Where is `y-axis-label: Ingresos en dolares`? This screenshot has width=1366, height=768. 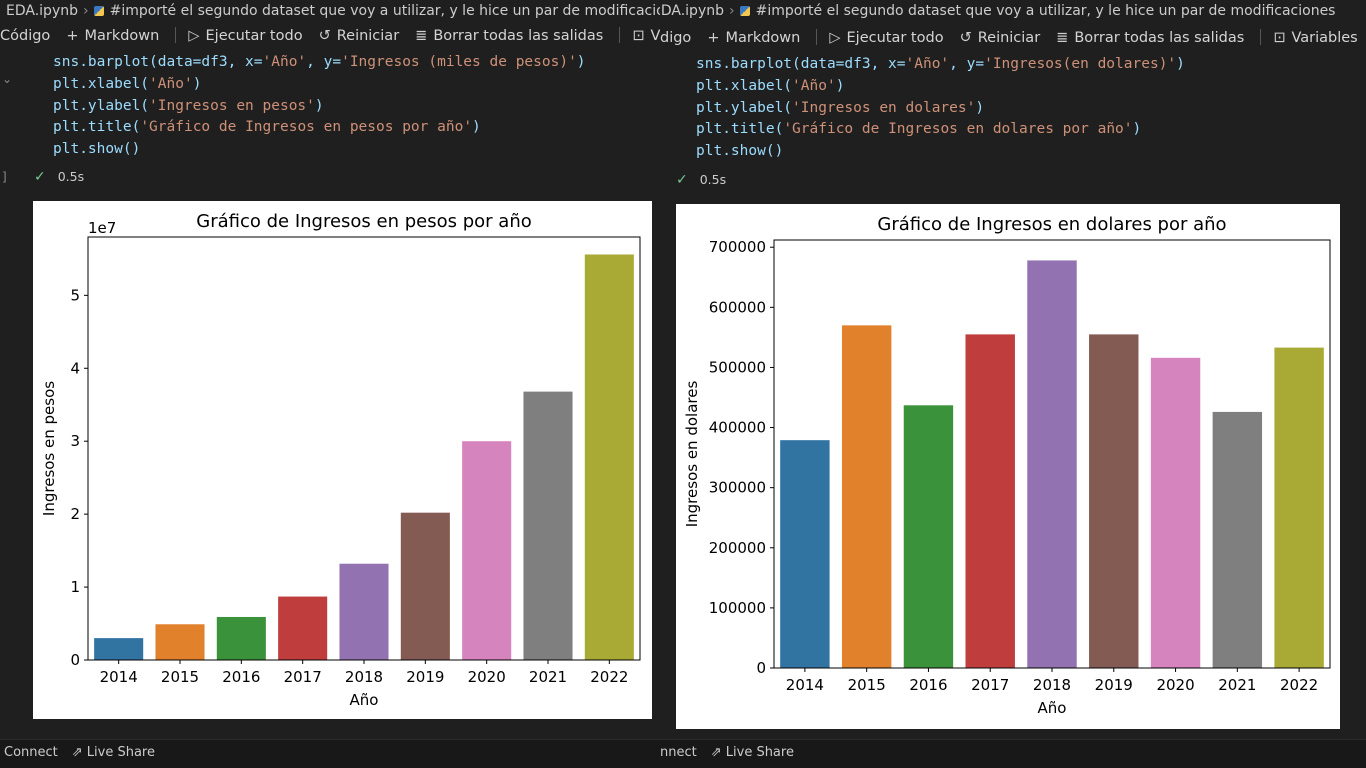
y-axis-label: Ingresos en dolares is located at coordinates (692, 454).